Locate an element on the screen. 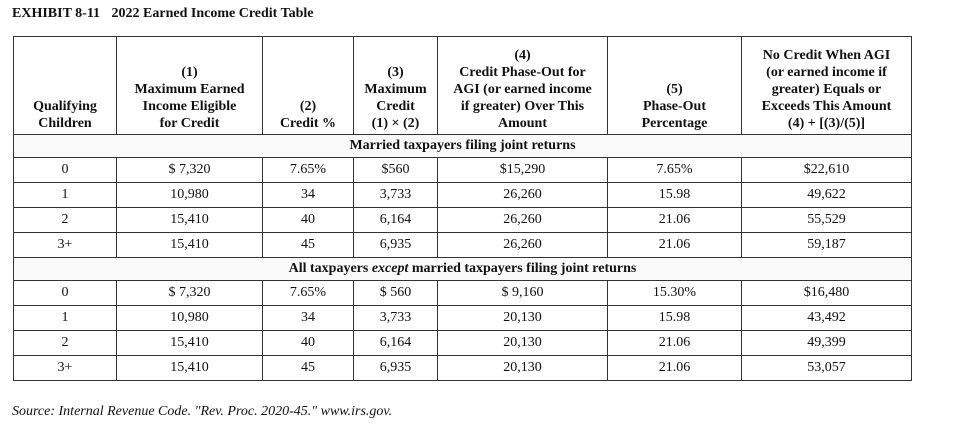 This screenshot has height=432, width=953. header-line: Exceeds This Amount is located at coordinates (826, 106).